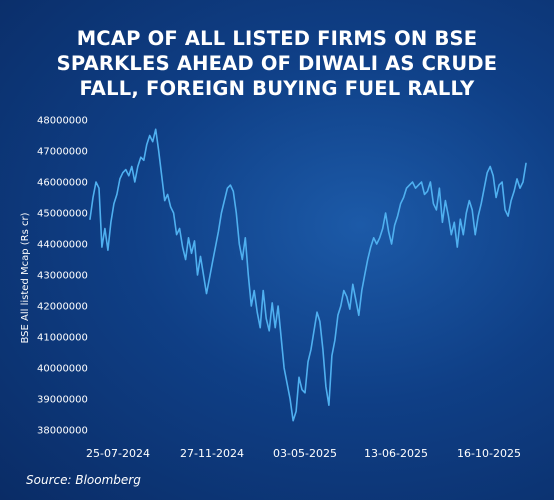 The image size is (554, 500). I want to click on chart-title-line: MCAP OF ALL LISTED FIRMS ON BSE, so click(277, 38).